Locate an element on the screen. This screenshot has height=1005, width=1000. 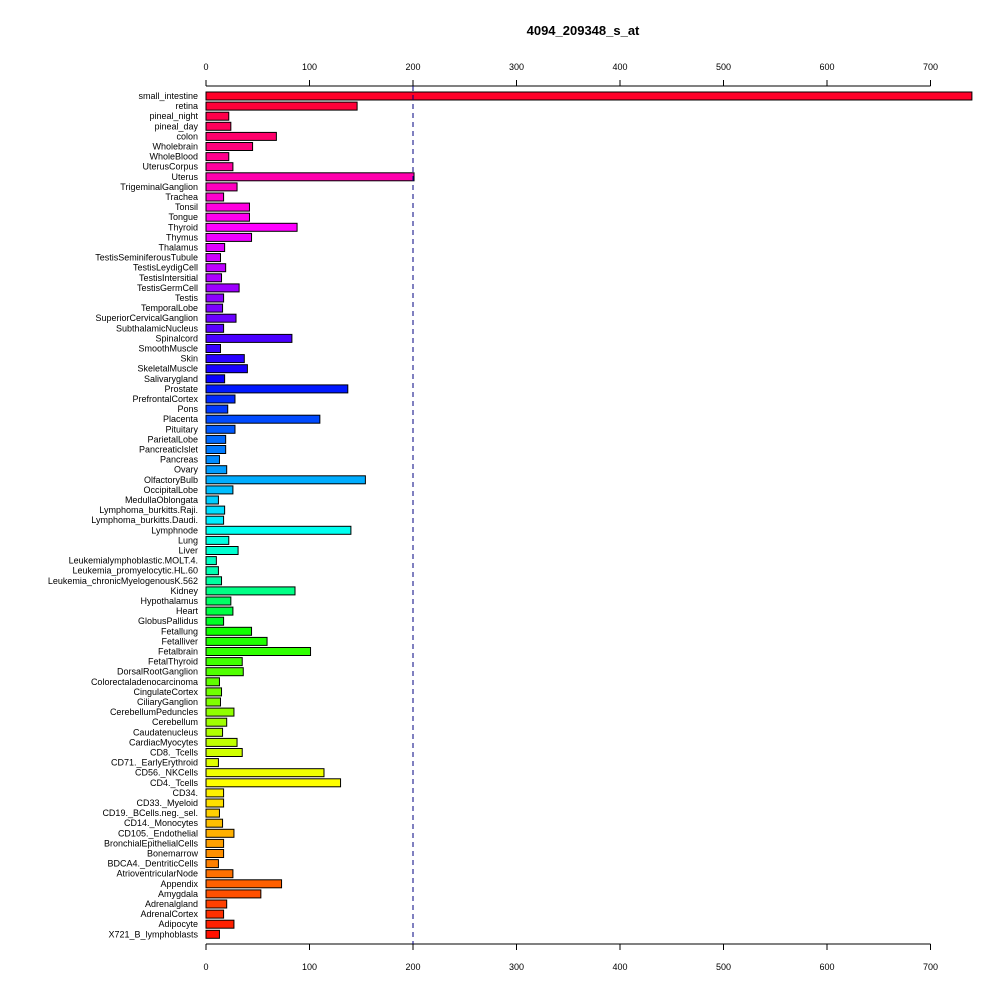
category-label-38: OlfactoryBulb is located at coordinates (171, 480).